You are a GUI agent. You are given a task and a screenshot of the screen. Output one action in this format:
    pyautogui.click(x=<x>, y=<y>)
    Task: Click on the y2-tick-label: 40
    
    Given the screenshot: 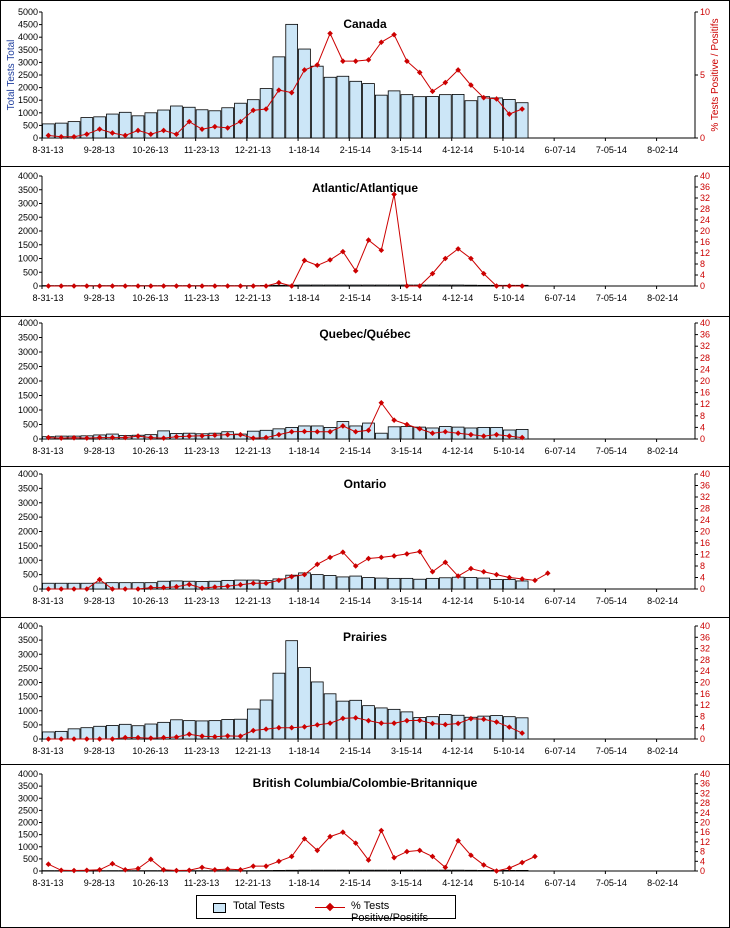 What is the action you would take?
    pyautogui.click(x=705, y=323)
    